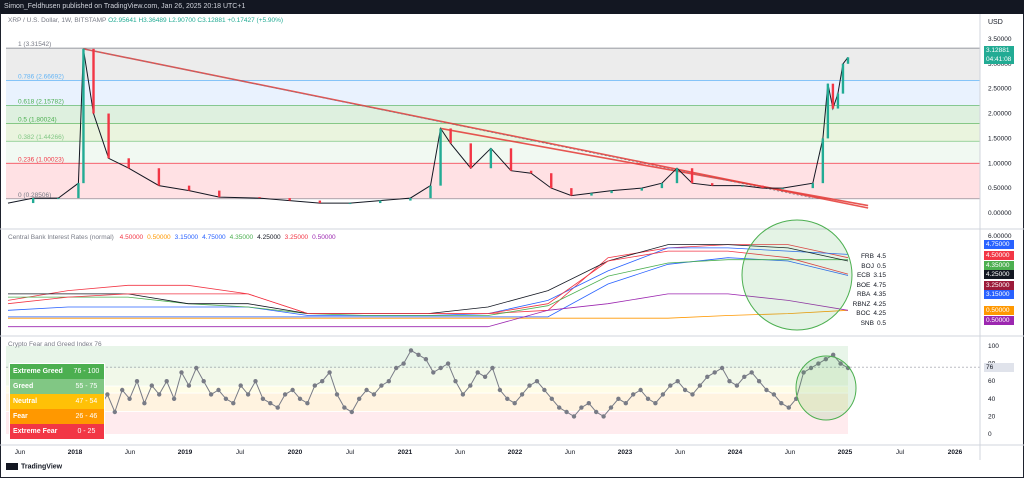  I want to click on tradingview-logo: TradingView, so click(34, 466).